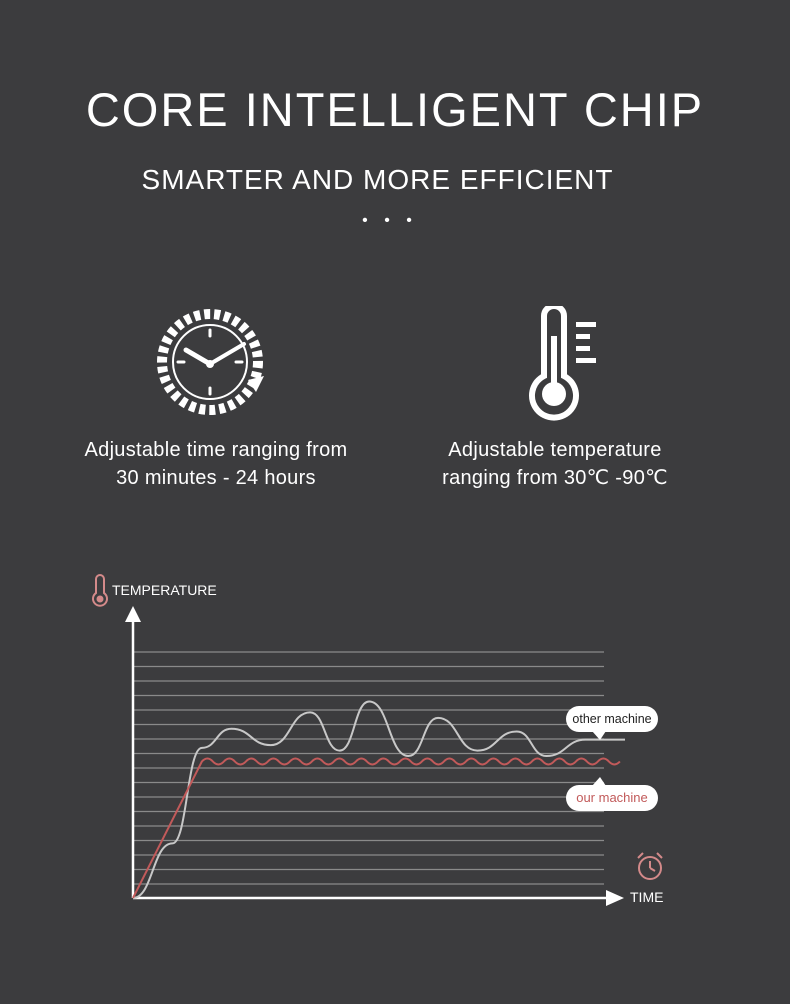 Image resolution: width=790 pixels, height=1004 pixels. What do you see at coordinates (133, 614) in the screenshot?
I see `y-axis-arrow` at bounding box center [133, 614].